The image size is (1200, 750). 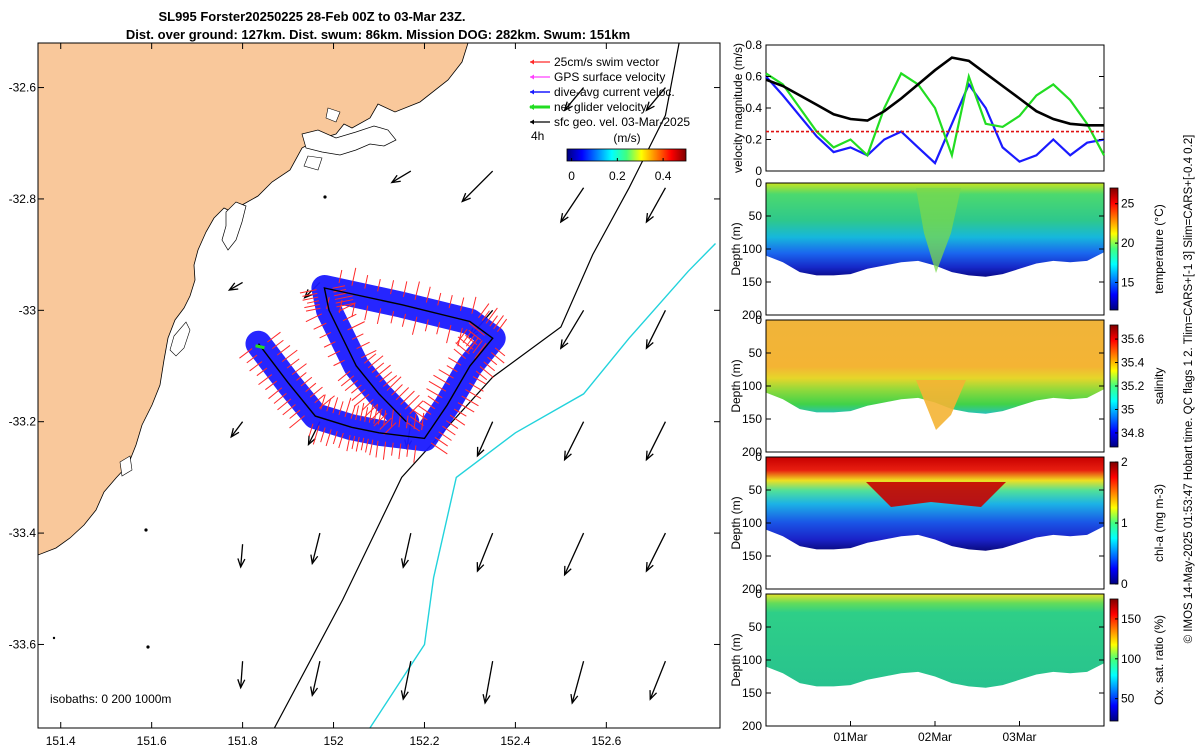 What do you see at coordinates (936, 494) in the screenshot?
I see `chlorophyll-maximum-core` at bounding box center [936, 494].